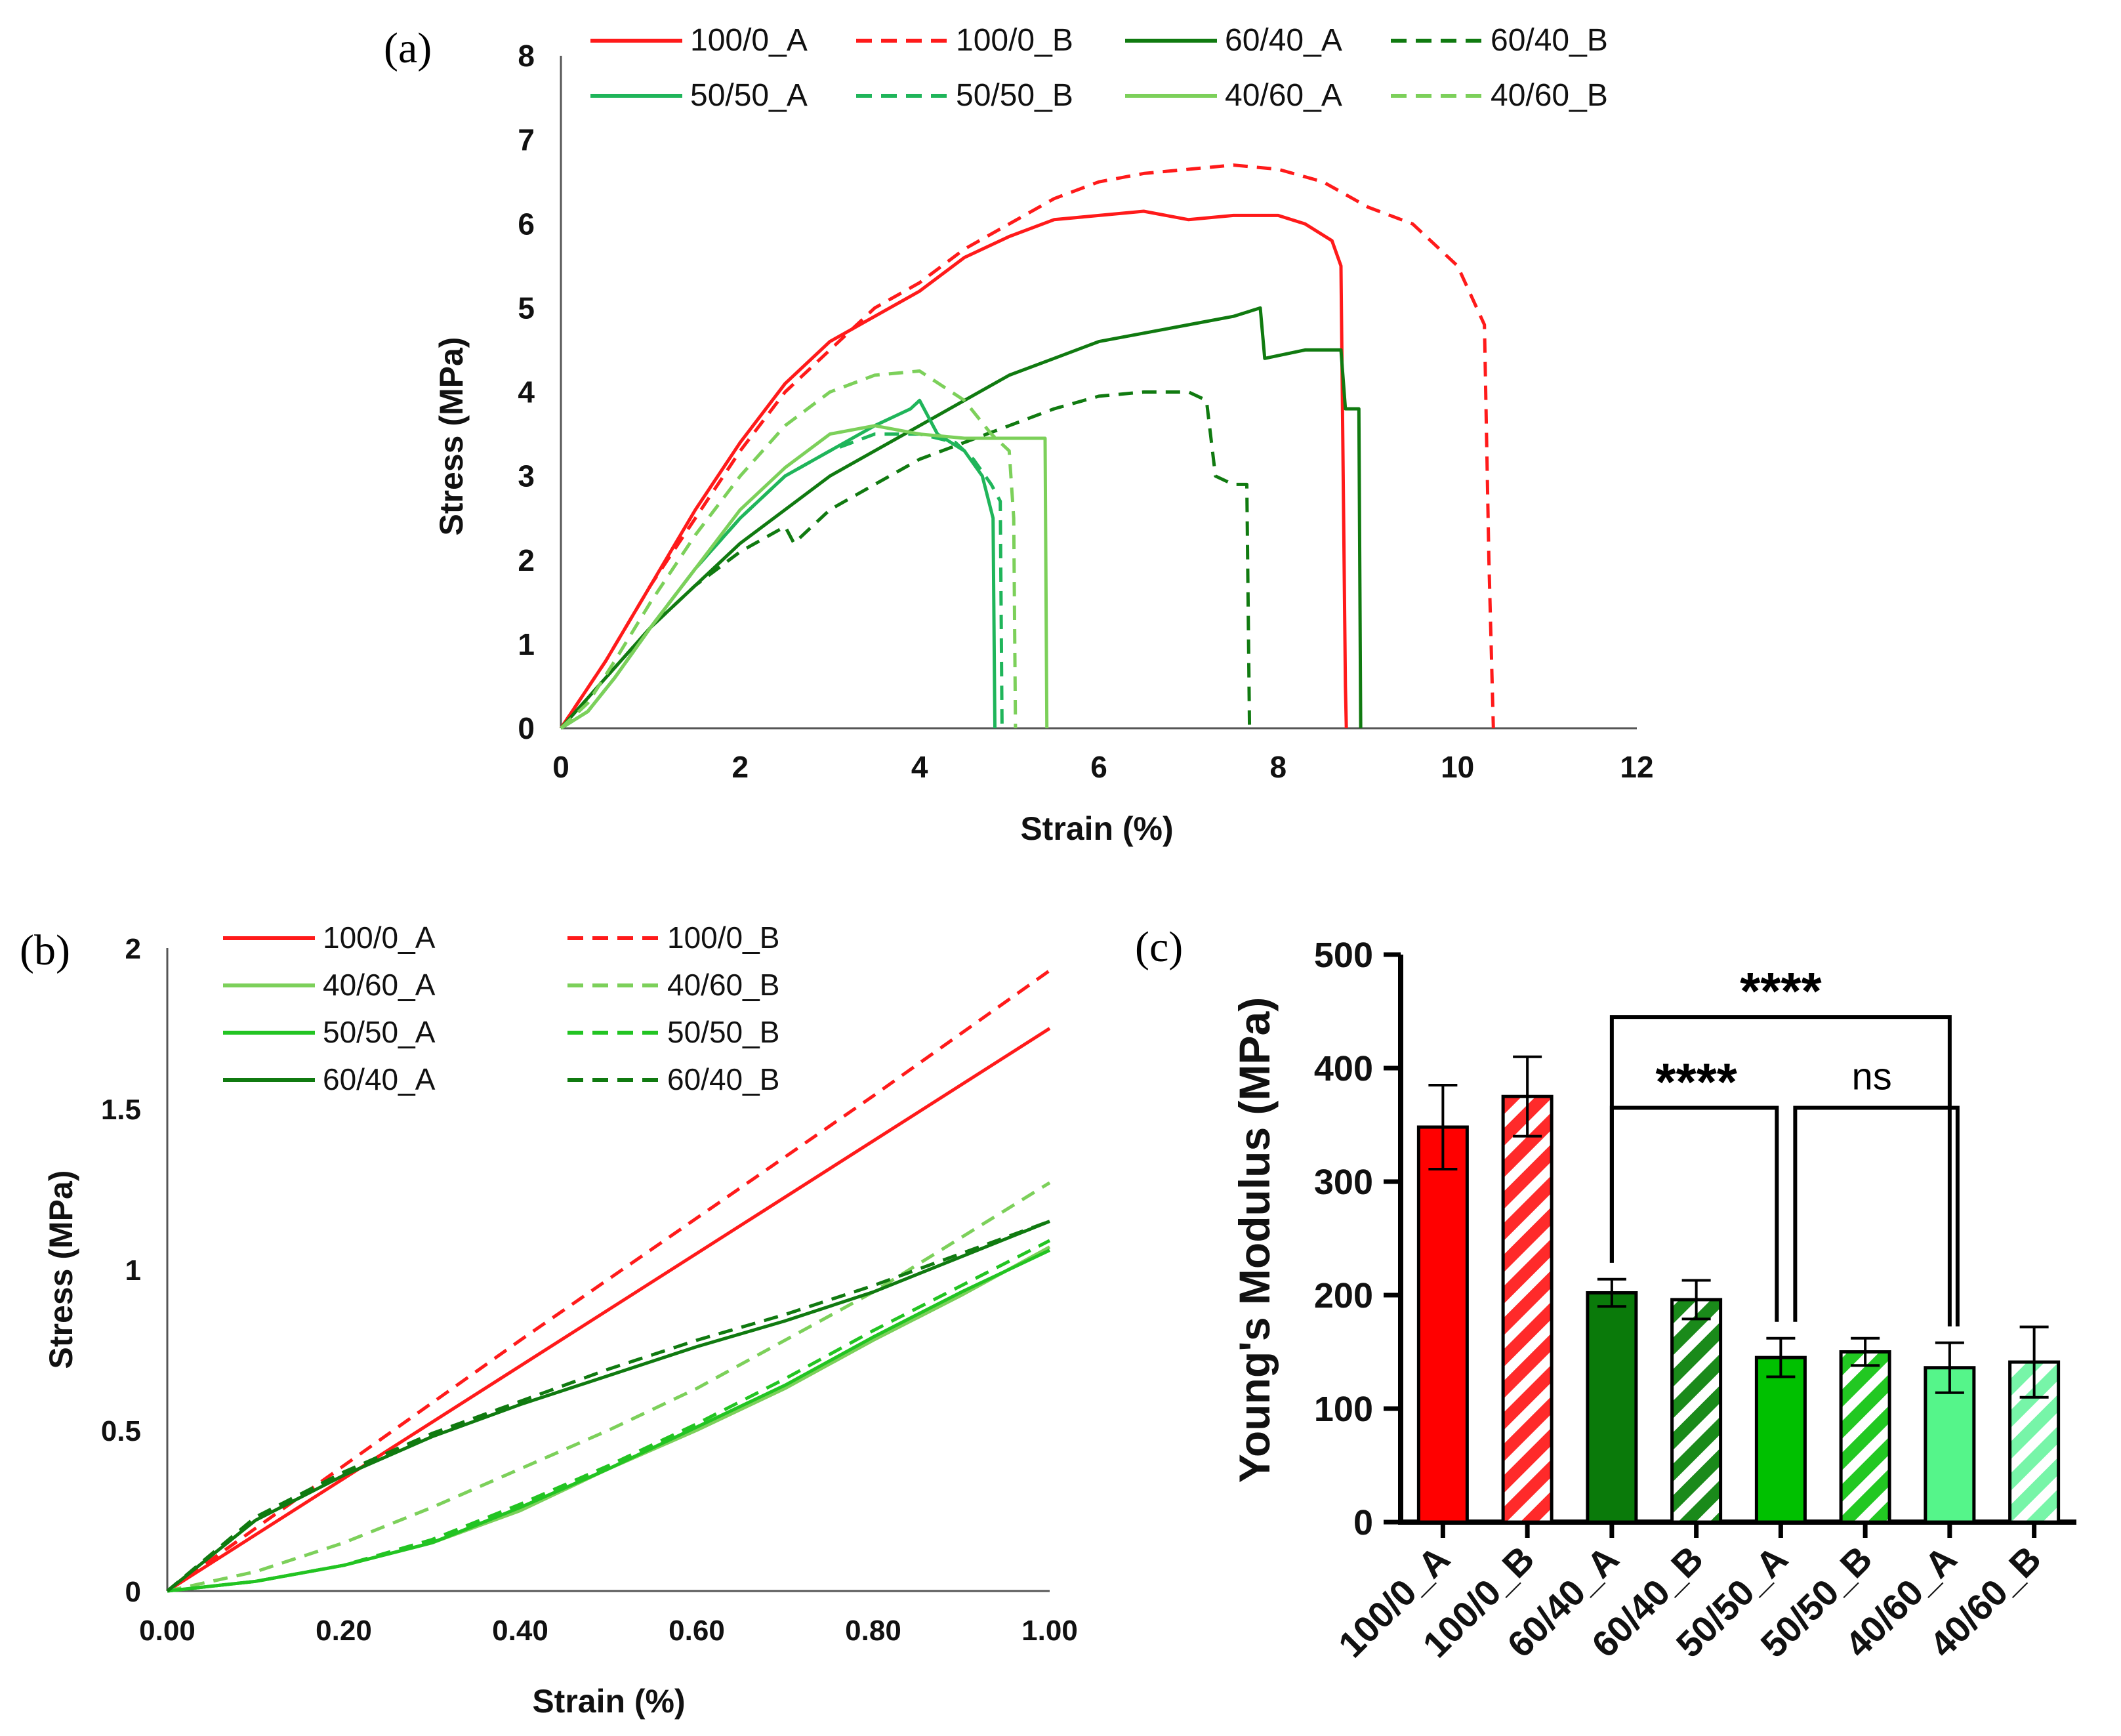 This screenshot has height=1736, width=2121. What do you see at coordinates (1871, 1077) in the screenshot?
I see `significance-label: ns` at bounding box center [1871, 1077].